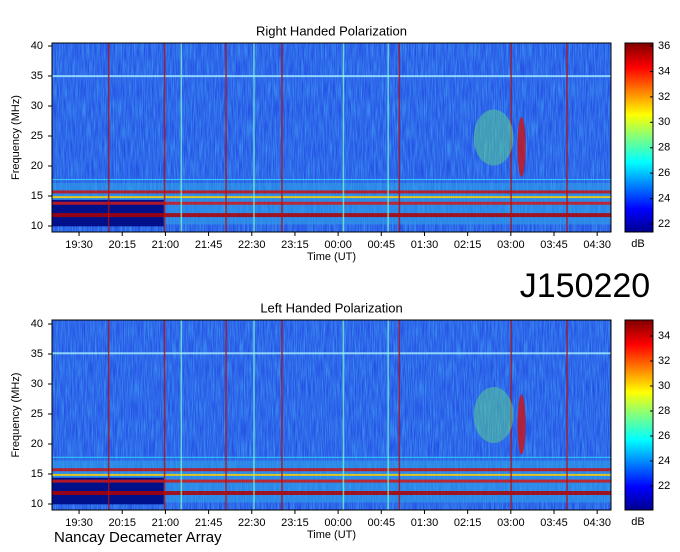 This screenshot has height=552, width=680. Describe the element at coordinates (37, 226) in the screenshot. I see `y-tick-label: 10` at that location.